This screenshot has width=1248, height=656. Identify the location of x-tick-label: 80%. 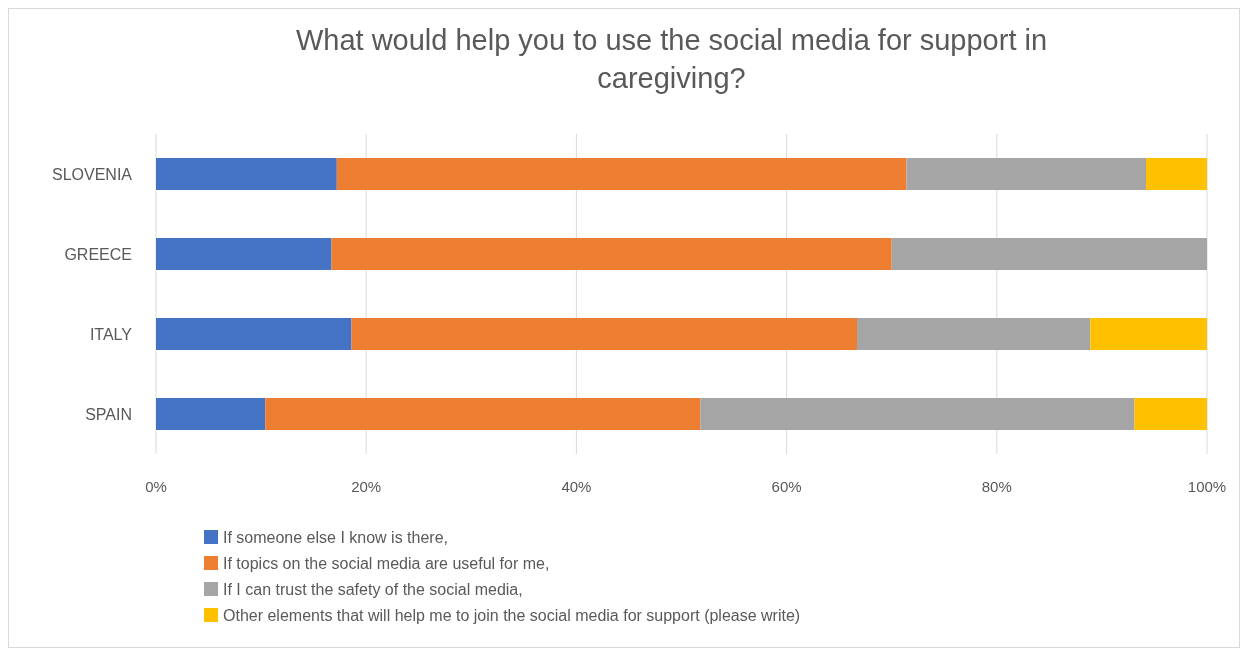
(996, 486).